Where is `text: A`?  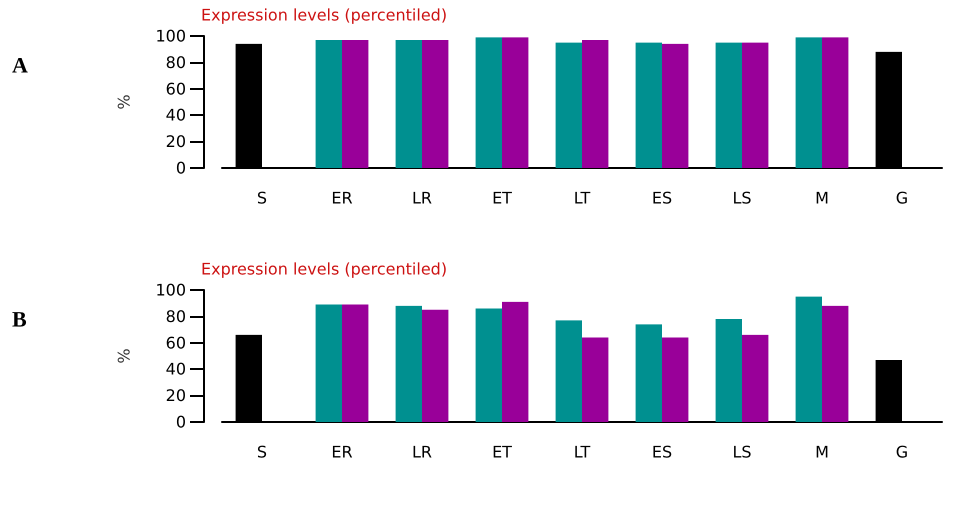
text: A is located at coordinates (20, 65).